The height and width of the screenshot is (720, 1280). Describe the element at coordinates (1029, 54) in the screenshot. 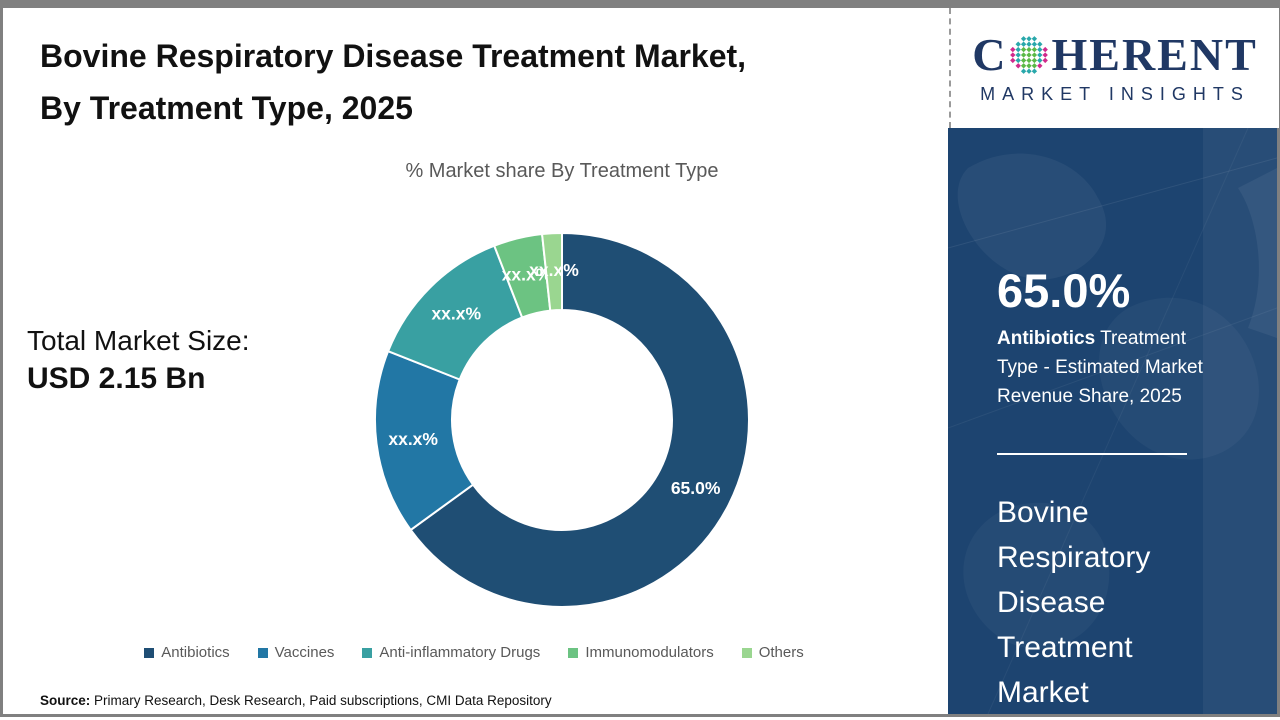

I see `logo-globe-icon` at that location.